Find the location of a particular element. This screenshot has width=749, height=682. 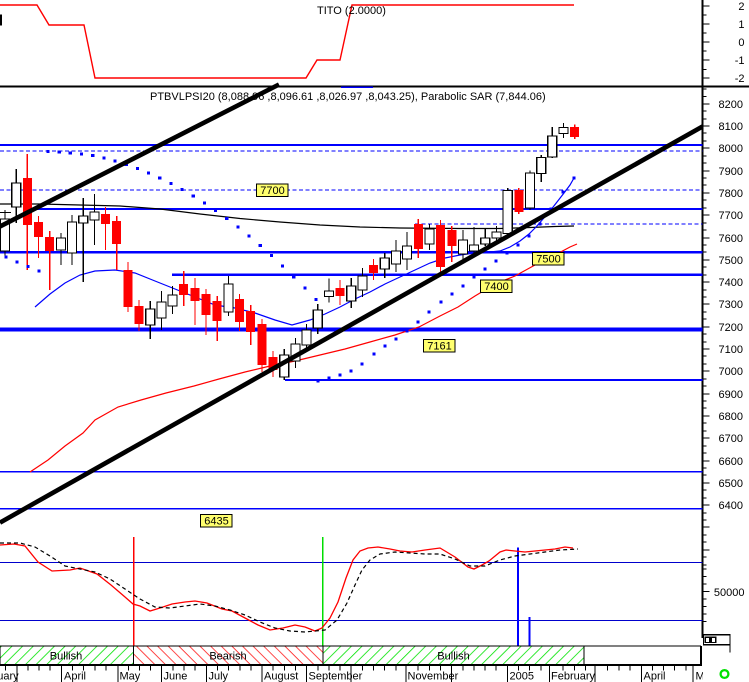

svg-text: January is located at coordinates (9, 676).